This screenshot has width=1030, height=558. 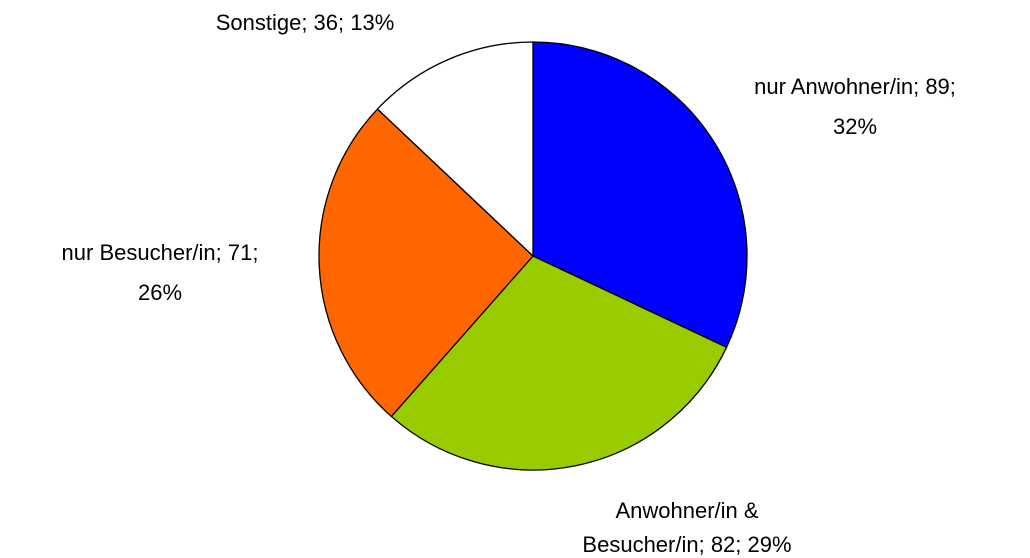 What do you see at coordinates (855, 126) in the screenshot?
I see `data-label: 32%` at bounding box center [855, 126].